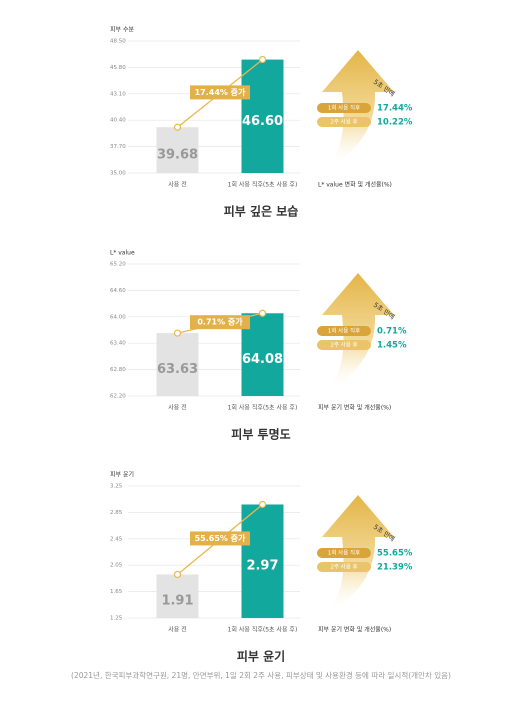 The width and height of the screenshot is (522, 715). I want to click on y-tick-label: 3.25, so click(116, 487).